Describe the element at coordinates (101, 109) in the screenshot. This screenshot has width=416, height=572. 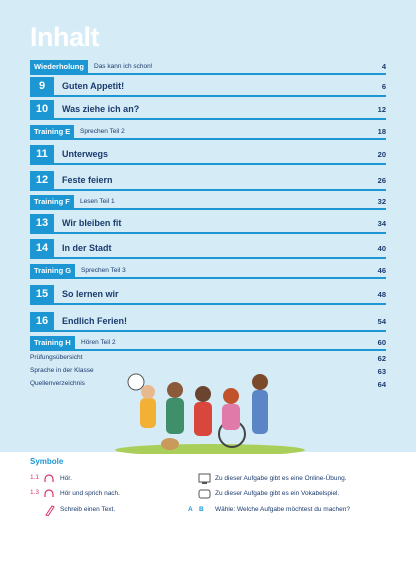
I see `chapter-title: Was ziehe ich an?` at that location.